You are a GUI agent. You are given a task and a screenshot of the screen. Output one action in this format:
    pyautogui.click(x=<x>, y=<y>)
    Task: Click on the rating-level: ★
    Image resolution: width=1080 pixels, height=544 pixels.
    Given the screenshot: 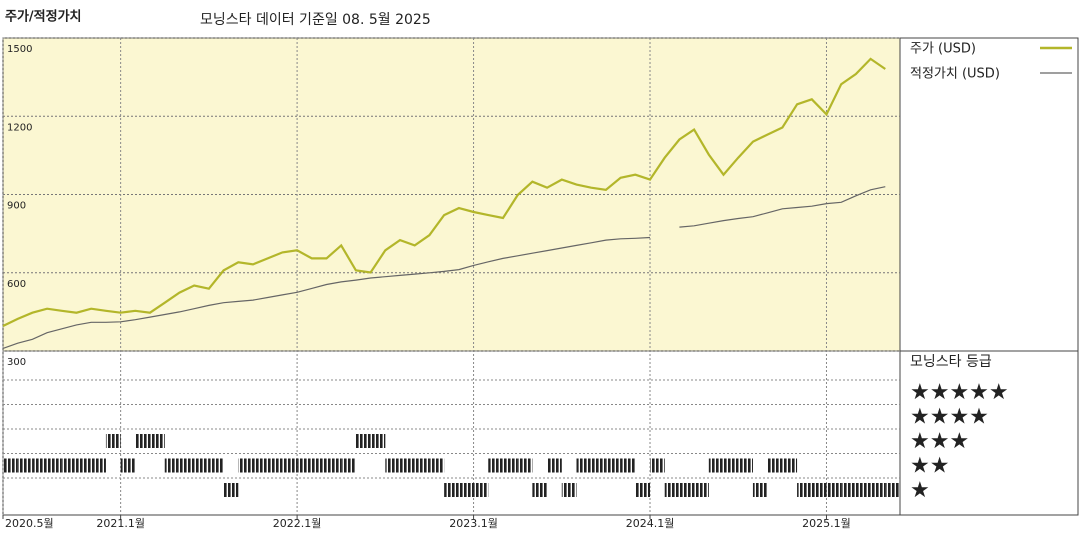 What is the action you would take?
    pyautogui.click(x=920, y=490)
    